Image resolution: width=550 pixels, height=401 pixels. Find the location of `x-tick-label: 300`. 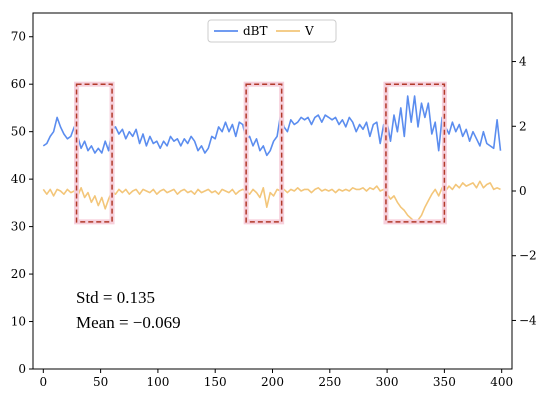

x-tick-label: 300 is located at coordinates (387, 382).